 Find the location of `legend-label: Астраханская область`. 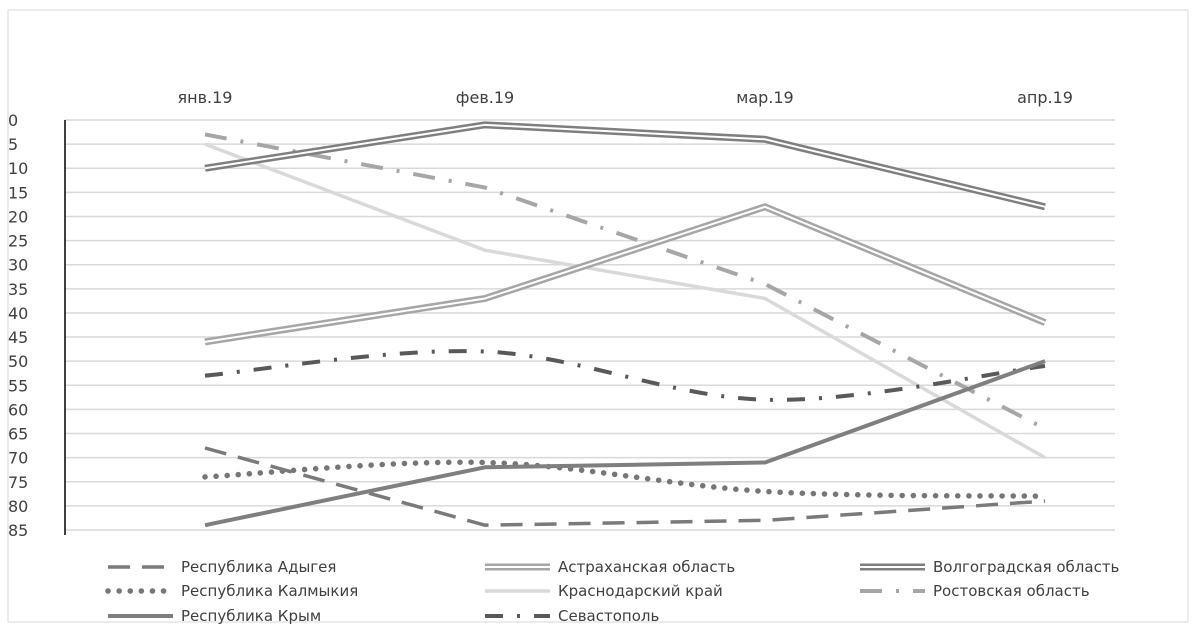

legend-label: Астраханская область is located at coordinates (646, 567).